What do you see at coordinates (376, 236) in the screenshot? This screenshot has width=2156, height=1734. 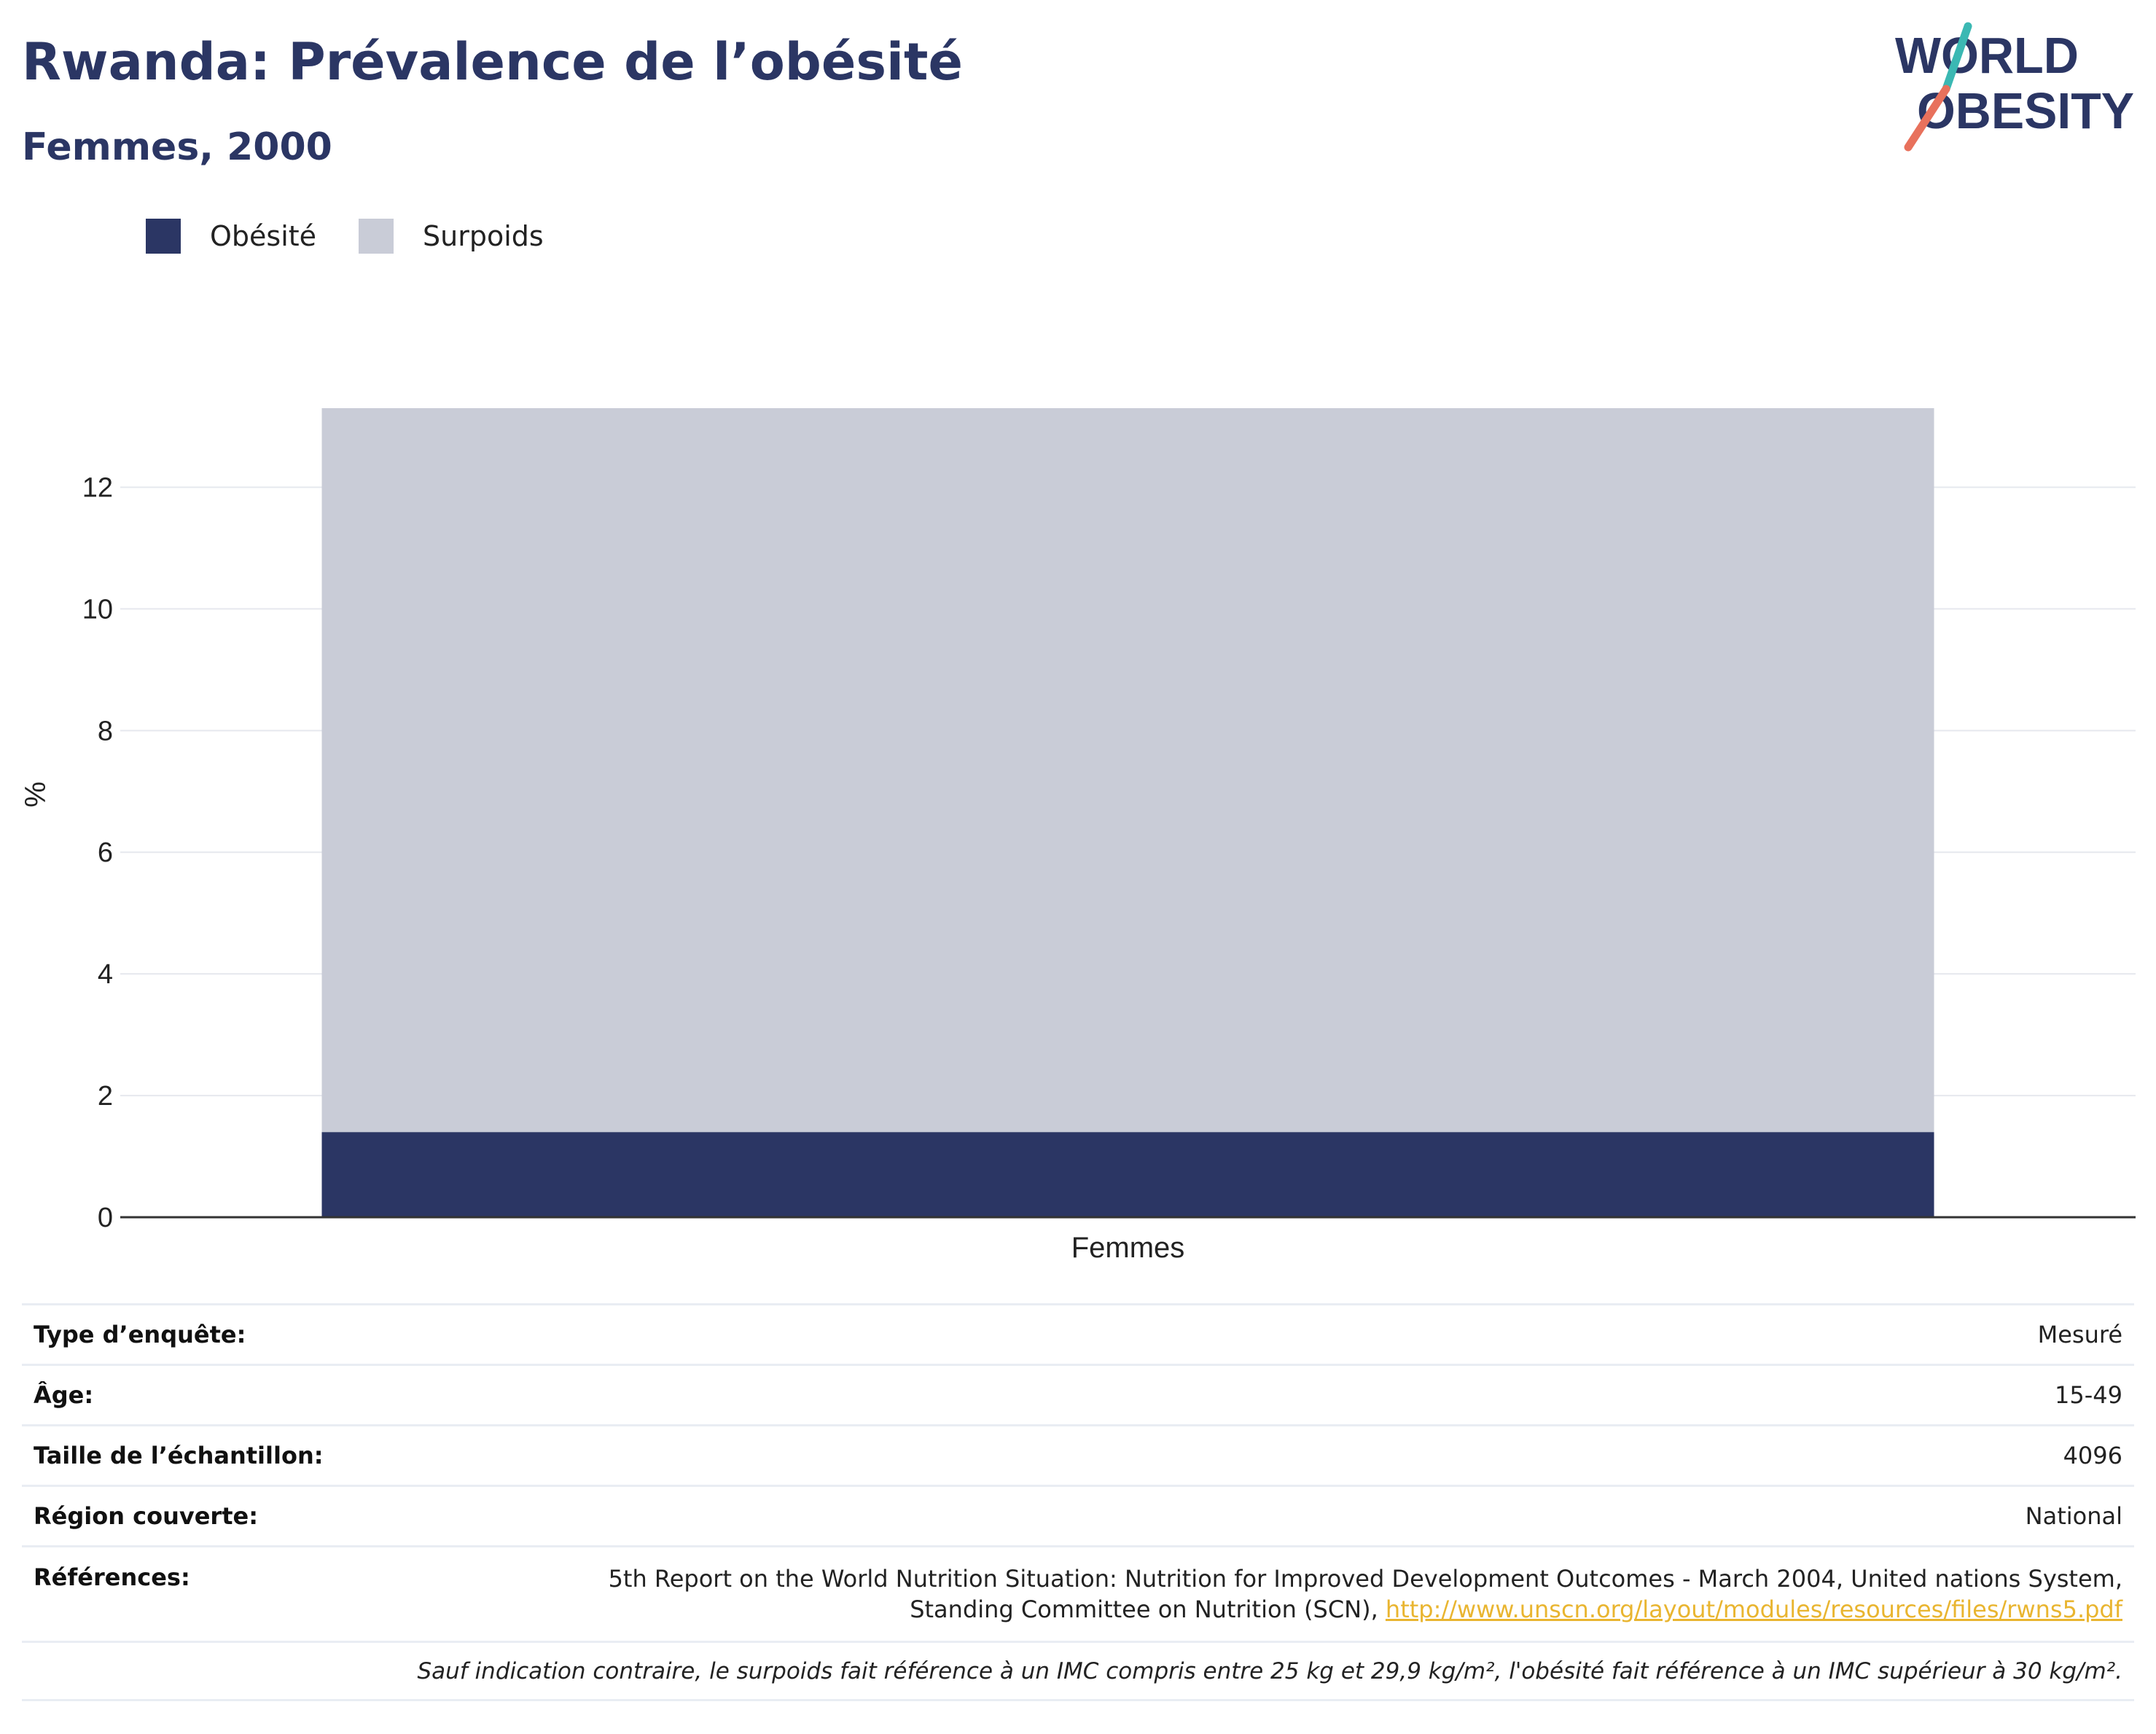 I see `legend-swatch-surpoids` at bounding box center [376, 236].